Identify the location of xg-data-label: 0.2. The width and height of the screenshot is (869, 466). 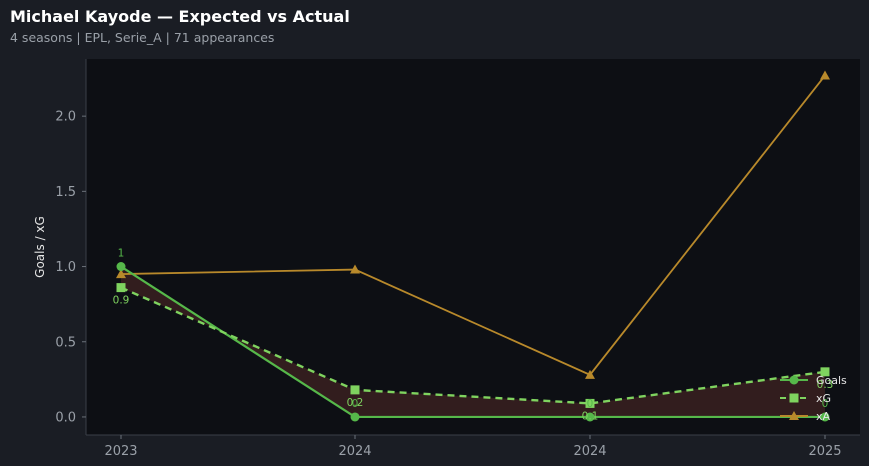
(355, 403).